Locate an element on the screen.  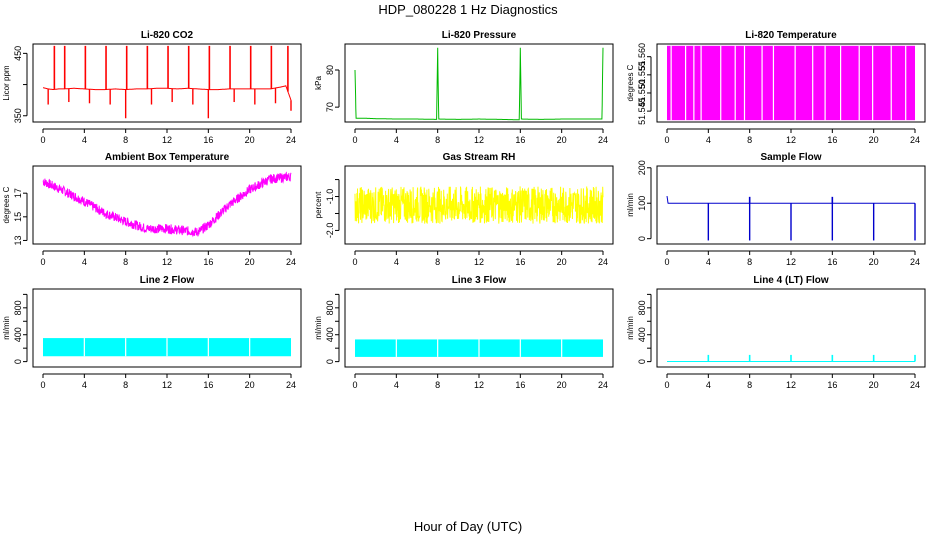
y-axis: 13 15 17 is located at coordinates (20, 216).